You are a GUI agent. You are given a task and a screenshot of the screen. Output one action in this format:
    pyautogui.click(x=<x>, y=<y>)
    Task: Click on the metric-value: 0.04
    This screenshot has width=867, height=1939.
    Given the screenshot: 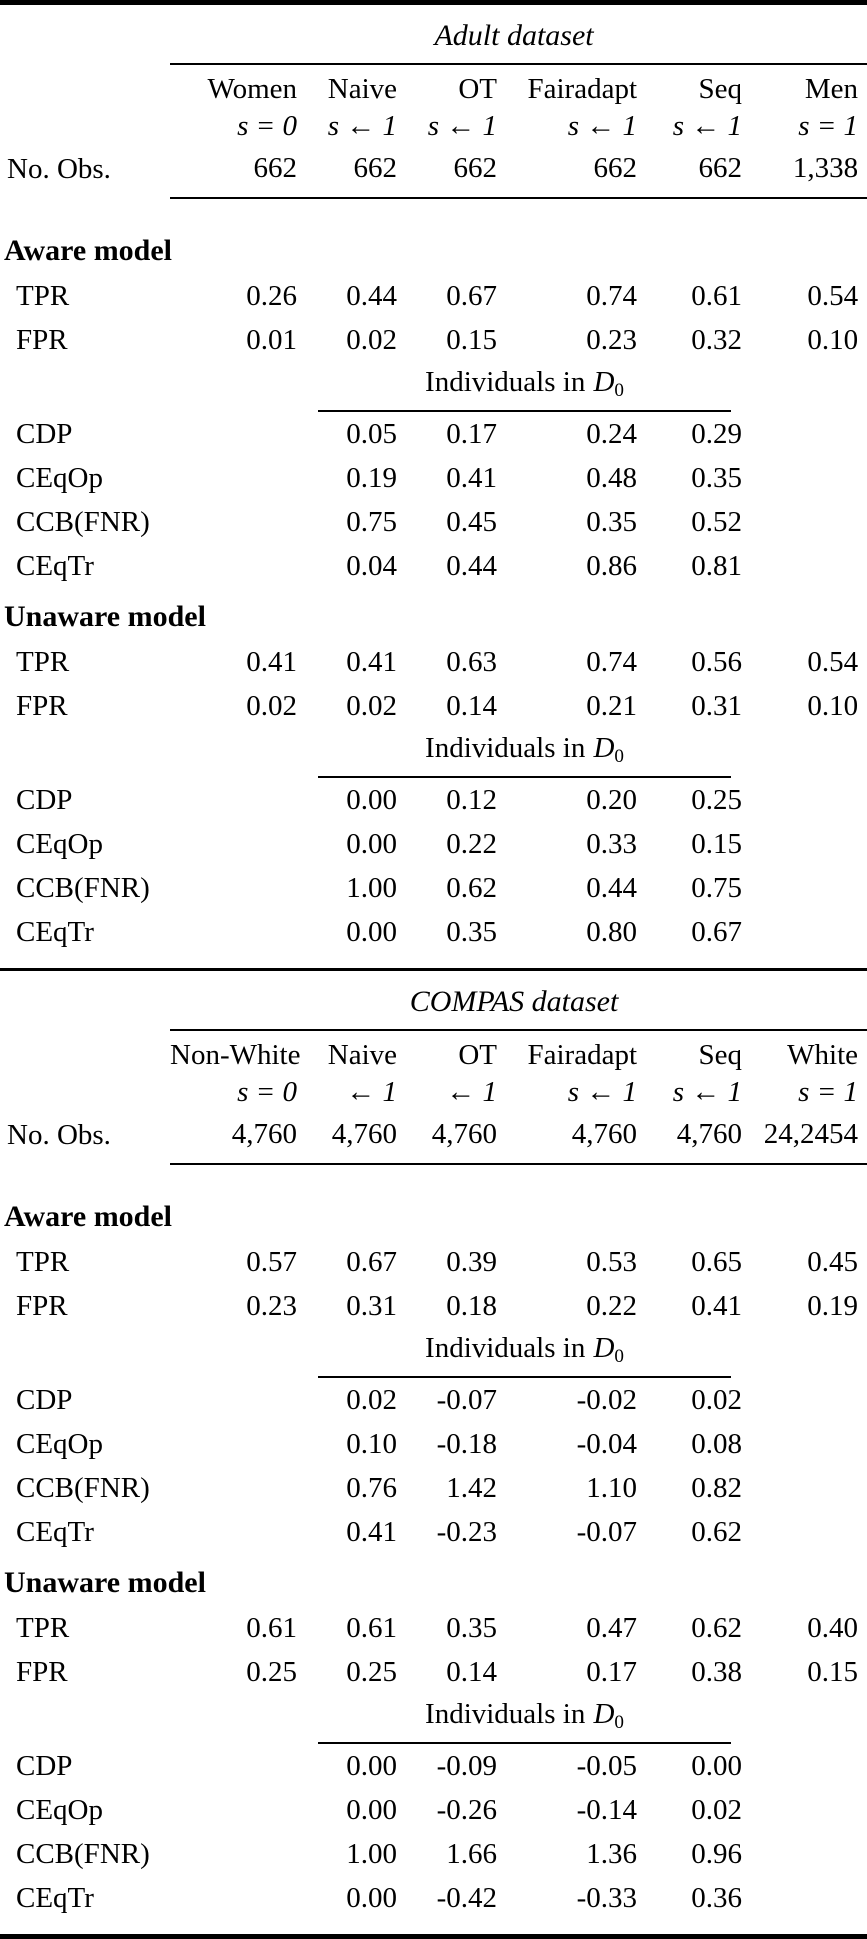 What is the action you would take?
    pyautogui.click(x=371, y=565)
    